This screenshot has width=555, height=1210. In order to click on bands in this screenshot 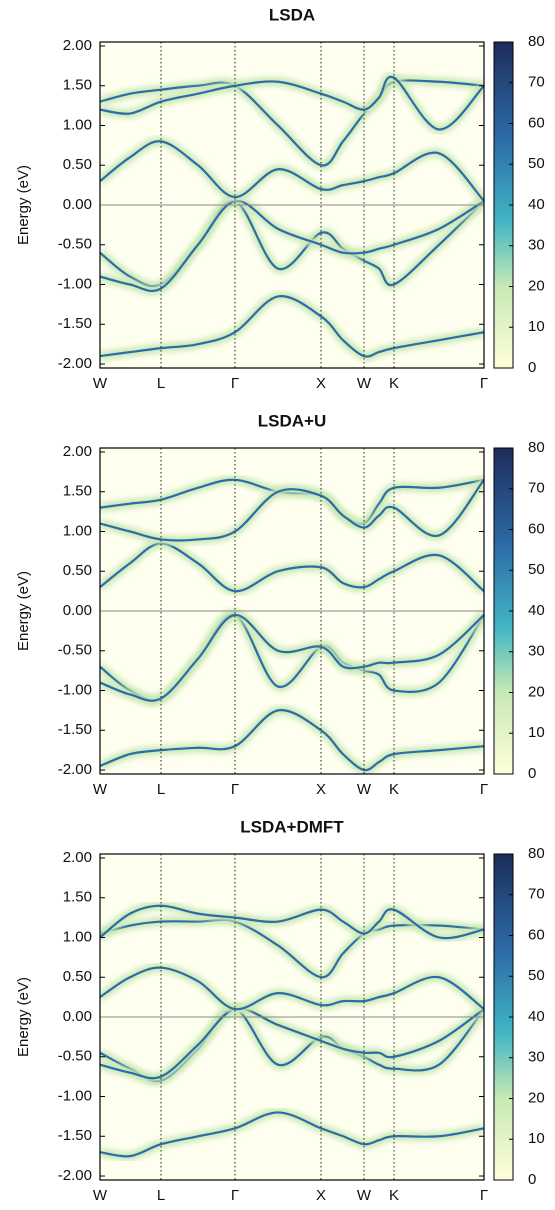, I will do `click(292, 1031)`.